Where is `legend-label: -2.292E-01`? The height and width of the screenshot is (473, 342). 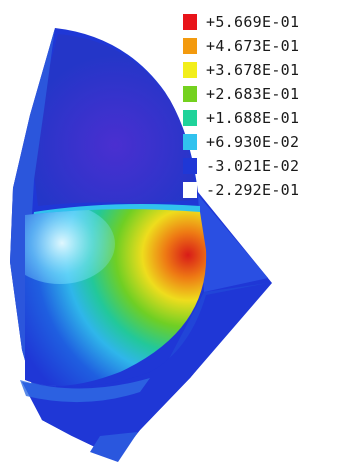 legend-label: -2.292E-01 is located at coordinates (253, 190).